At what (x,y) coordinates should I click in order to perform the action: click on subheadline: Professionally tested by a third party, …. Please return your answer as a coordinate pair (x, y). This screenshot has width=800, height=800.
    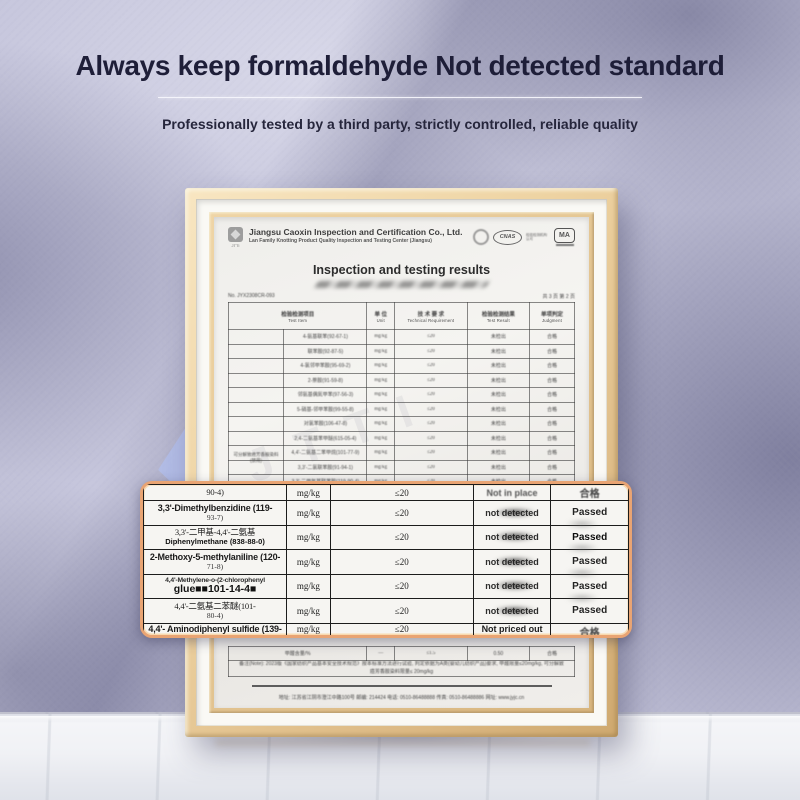
    Looking at the image, I should click on (400, 124).